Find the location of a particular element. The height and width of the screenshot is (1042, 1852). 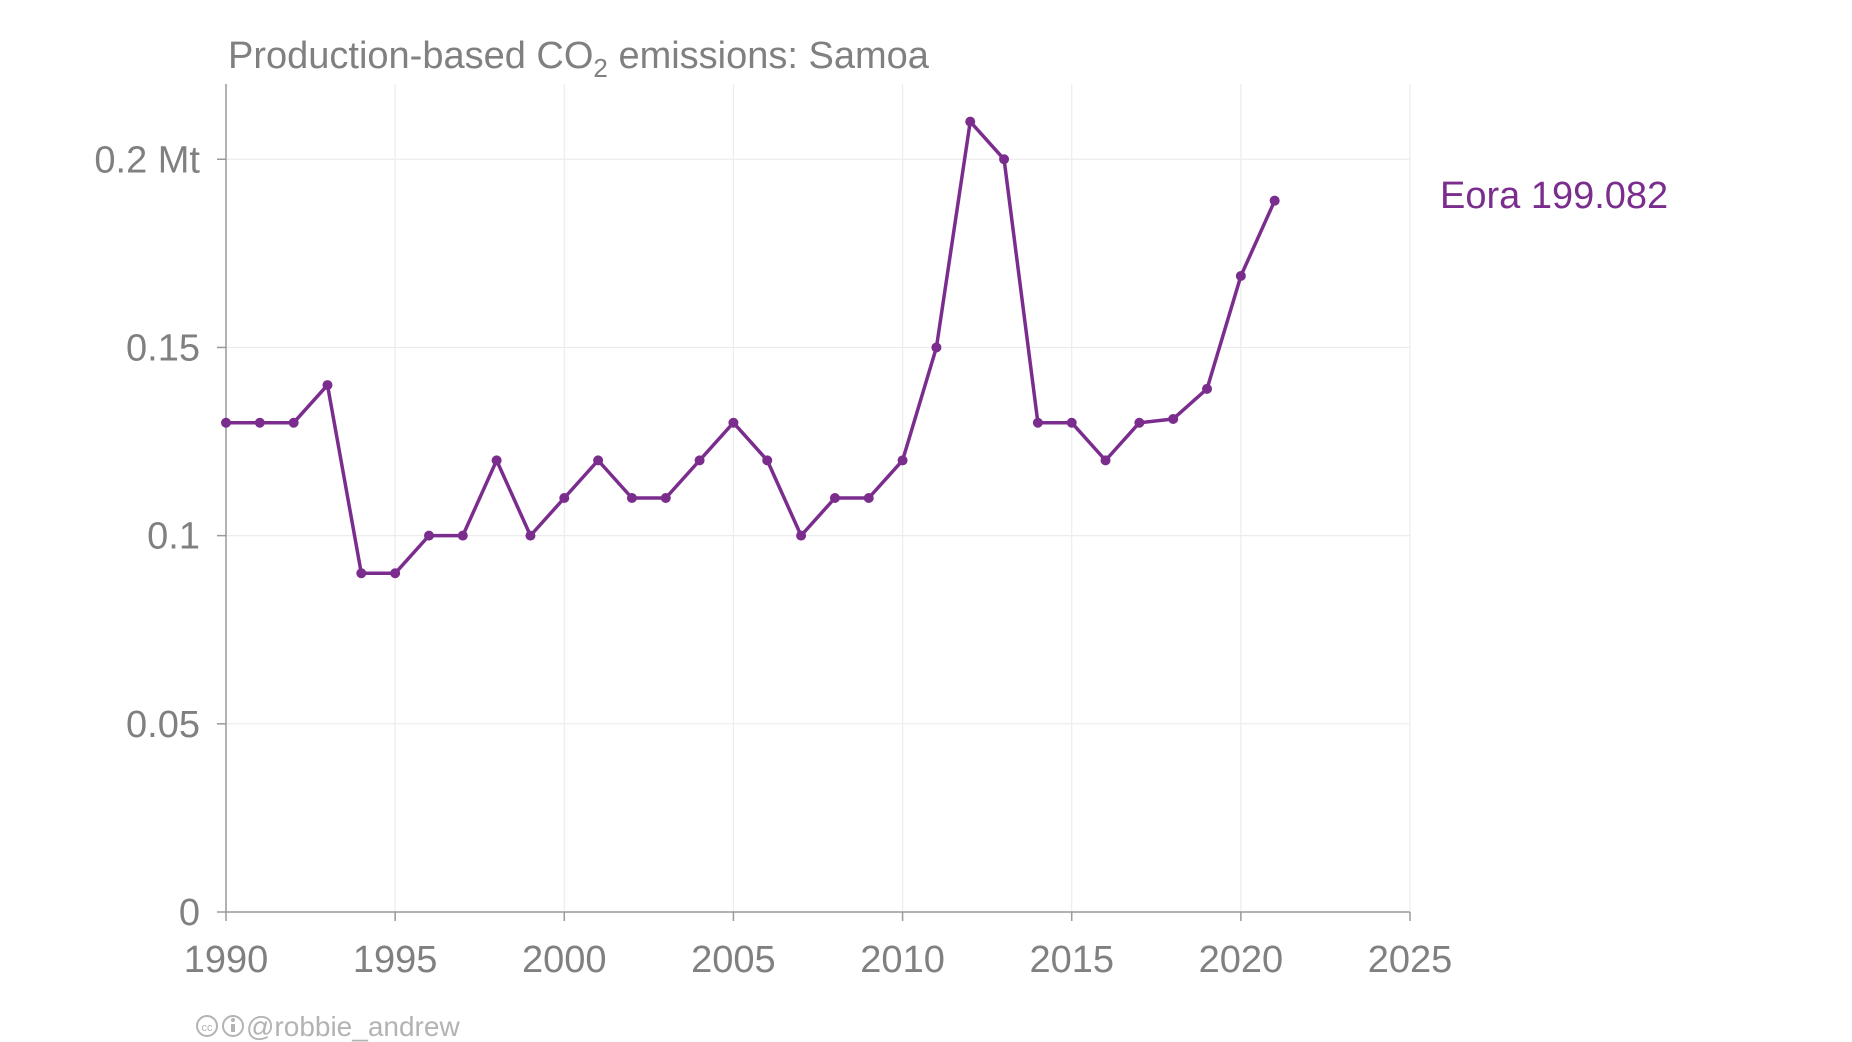

y-tick-label: 0.1 is located at coordinates (173, 537).